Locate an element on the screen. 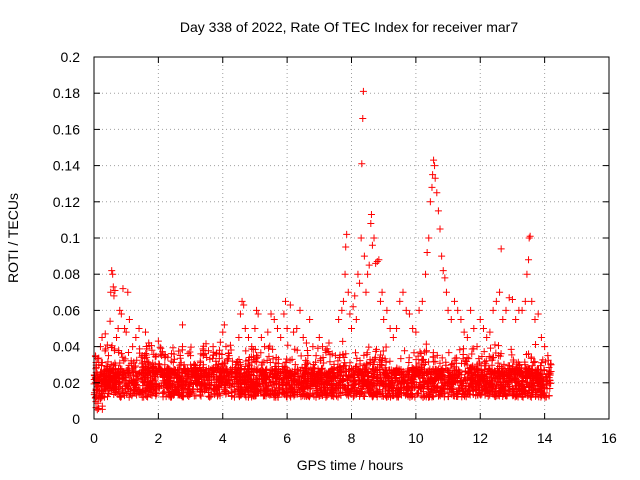 The width and height of the screenshot is (640, 480). y-tick-label: 0.18 is located at coordinates (66, 93).